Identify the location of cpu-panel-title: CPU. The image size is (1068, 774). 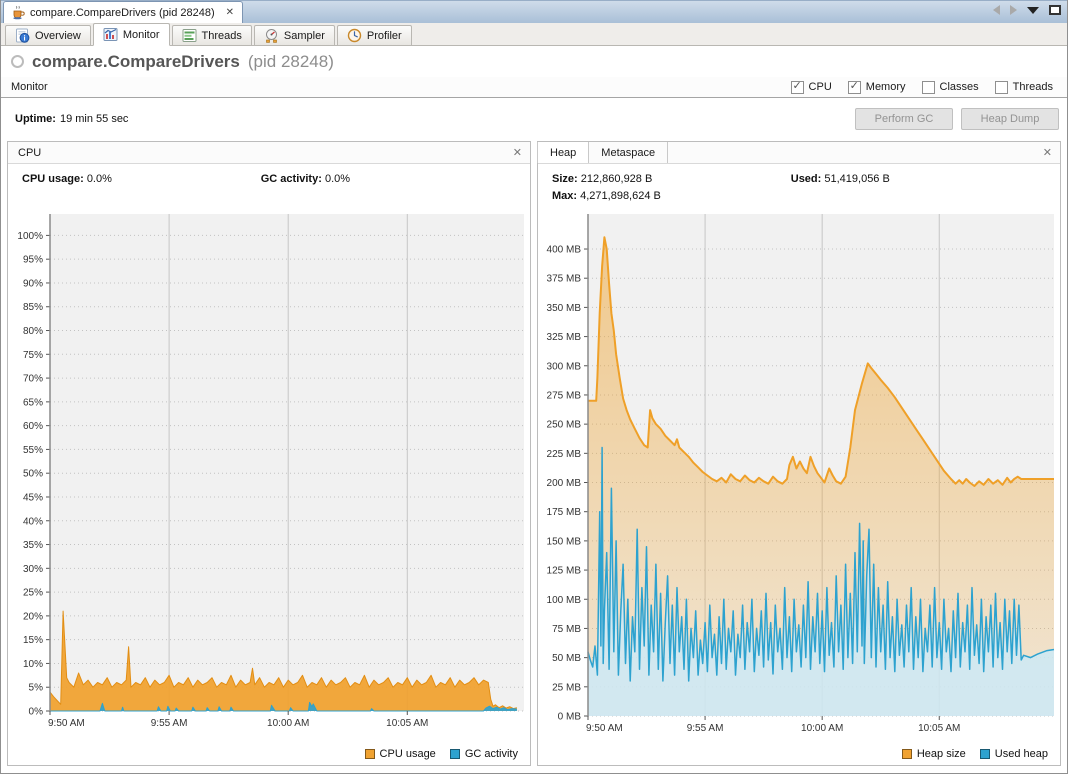
(30, 152).